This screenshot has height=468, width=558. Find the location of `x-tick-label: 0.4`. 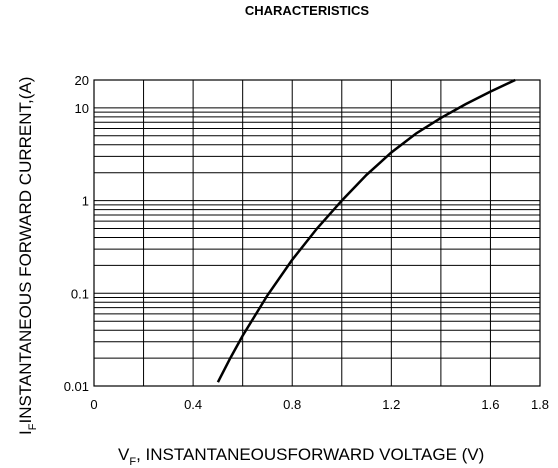

x-tick-label: 0.4 is located at coordinates (193, 404).